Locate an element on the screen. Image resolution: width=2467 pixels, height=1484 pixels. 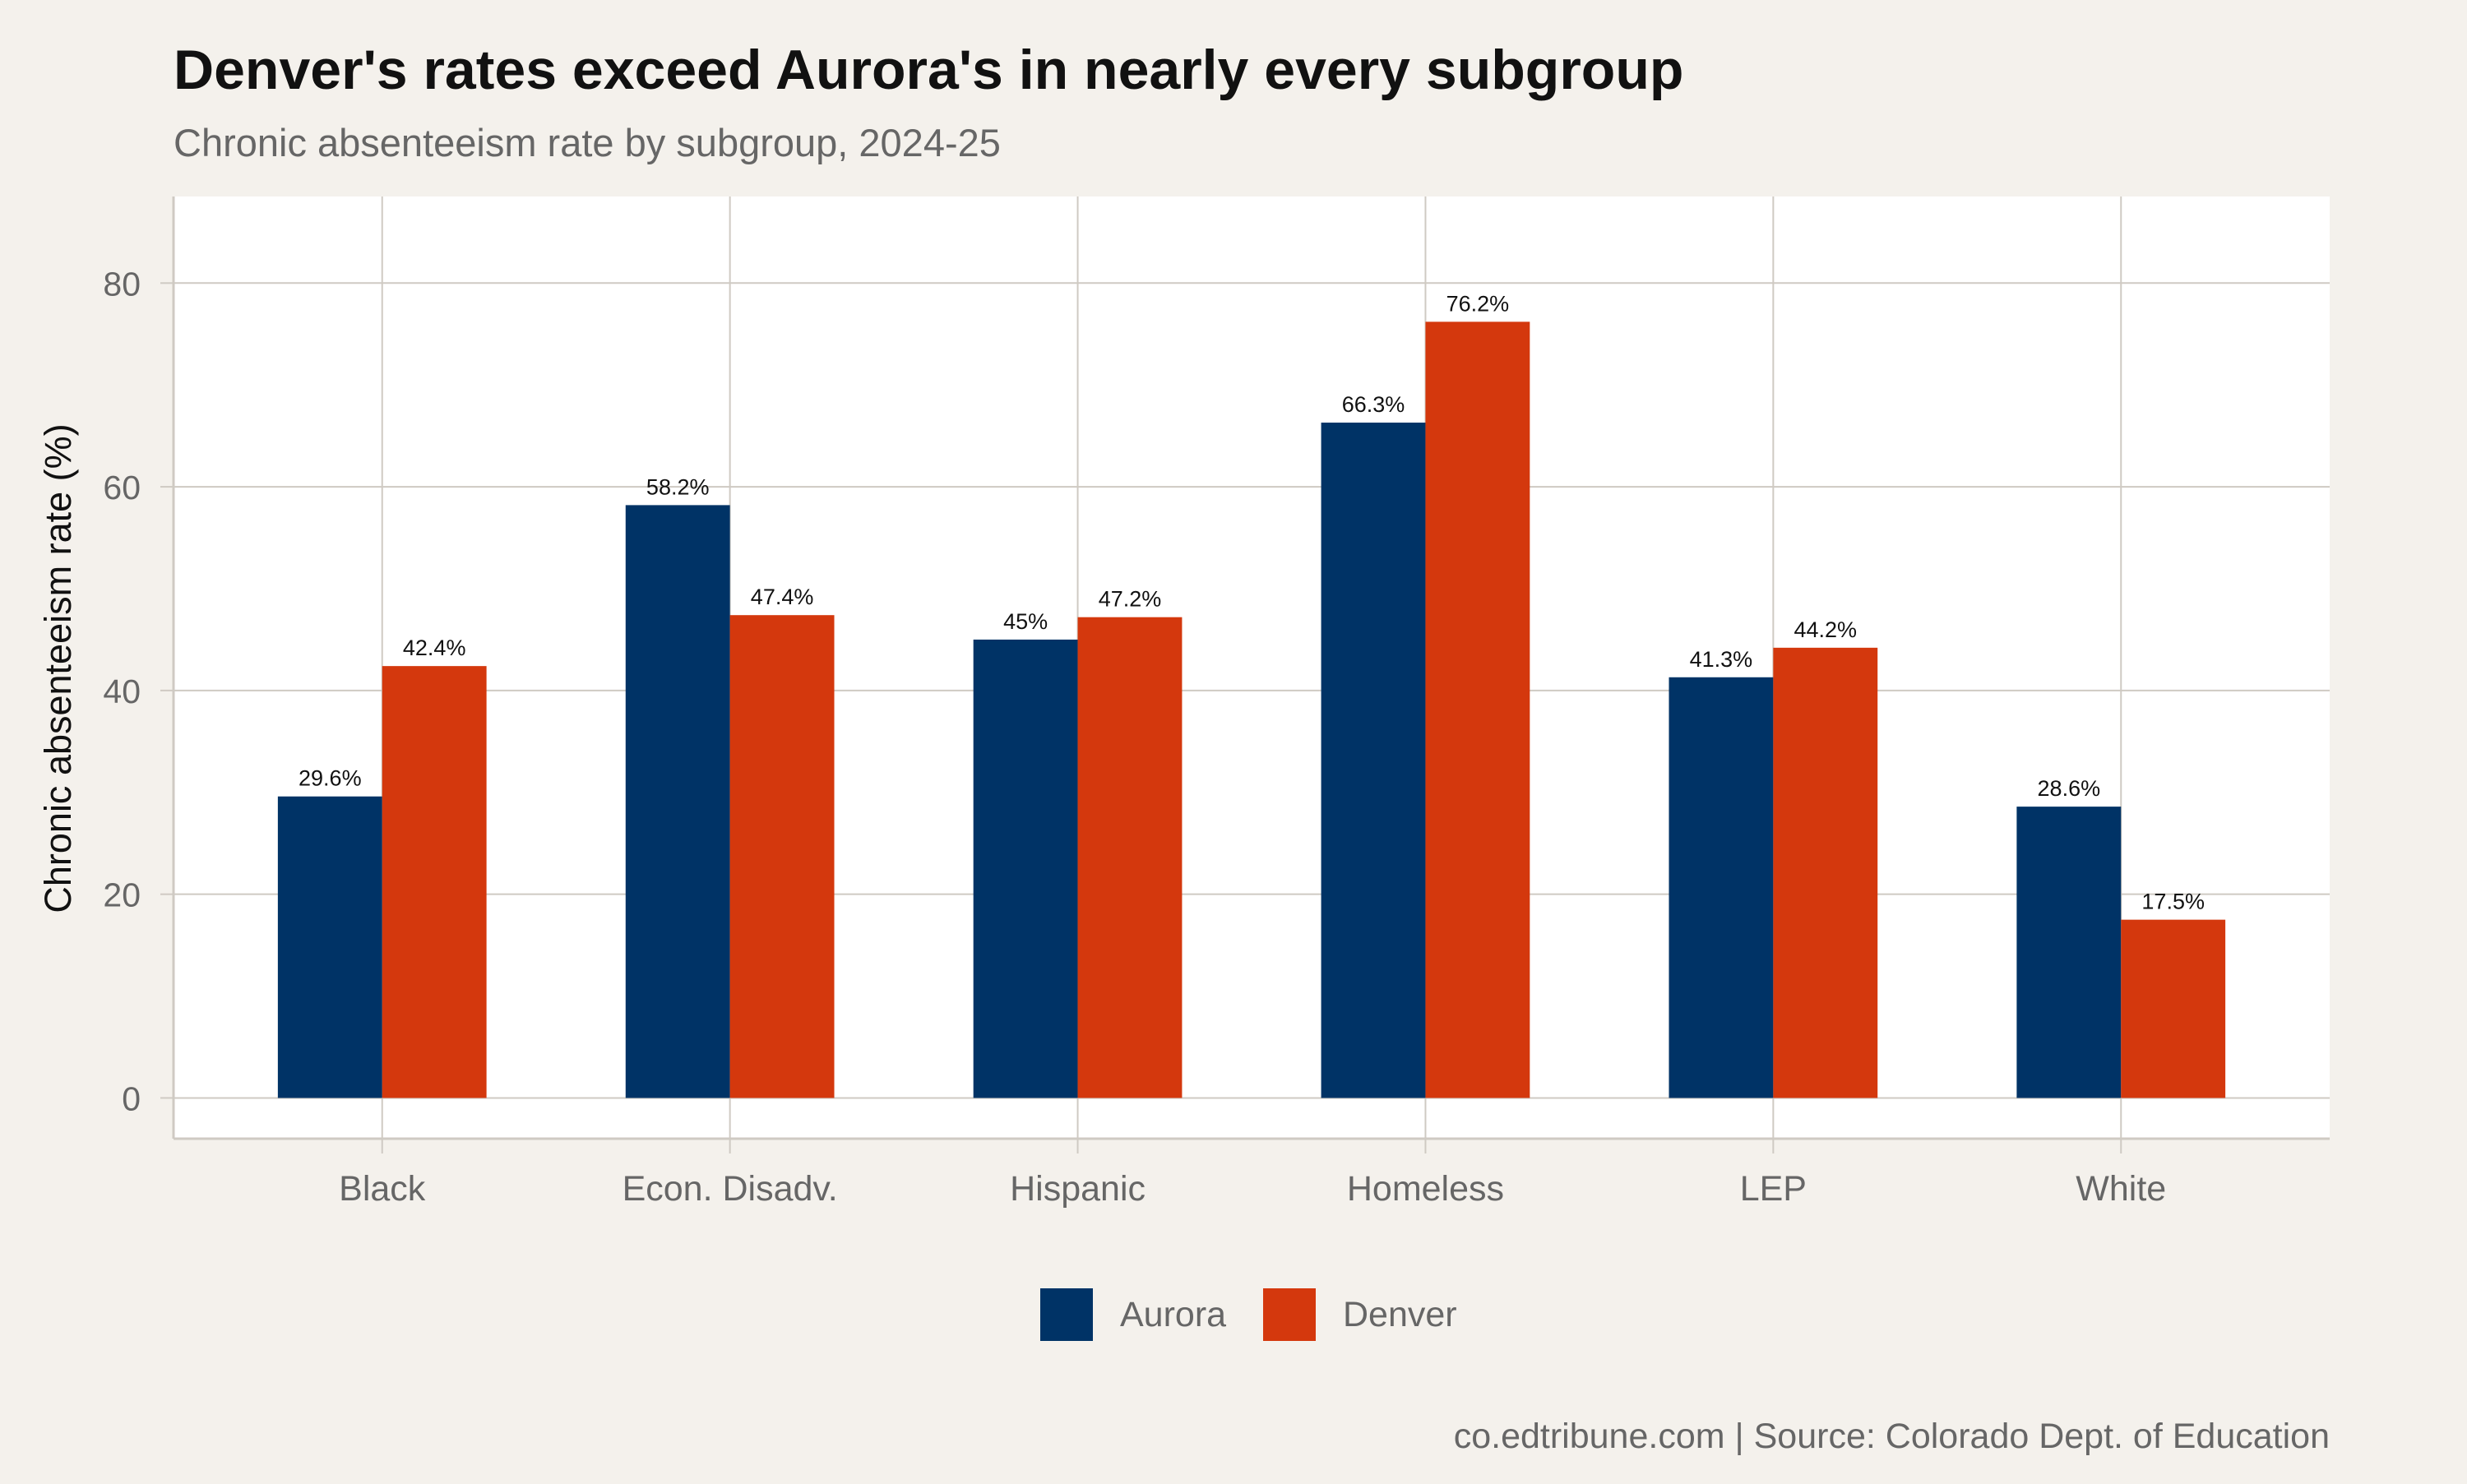
legend-label-aurora: Aurora is located at coordinates (1173, 1314).